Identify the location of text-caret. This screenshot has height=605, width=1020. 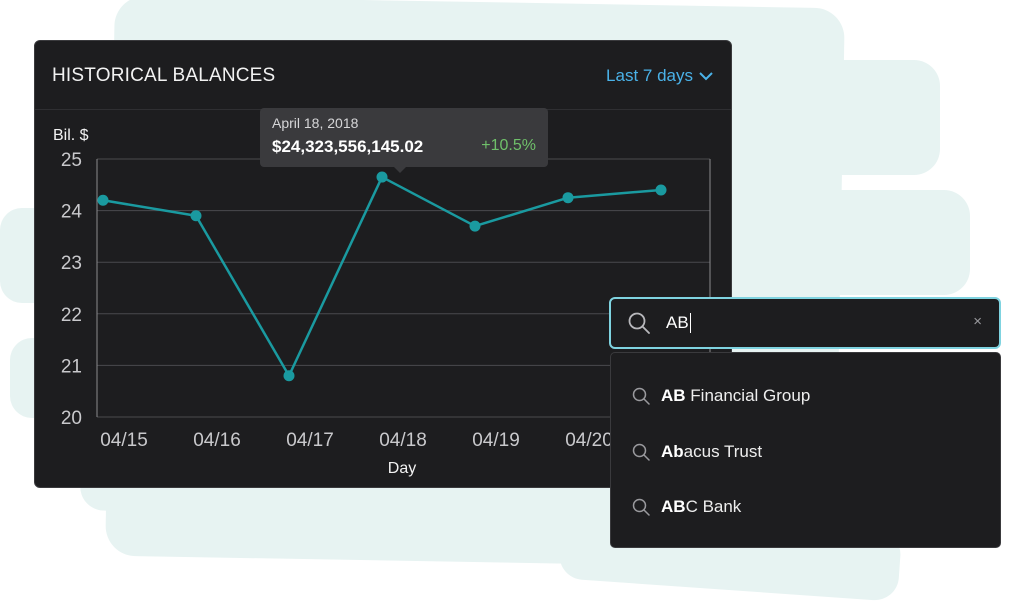
(690, 323).